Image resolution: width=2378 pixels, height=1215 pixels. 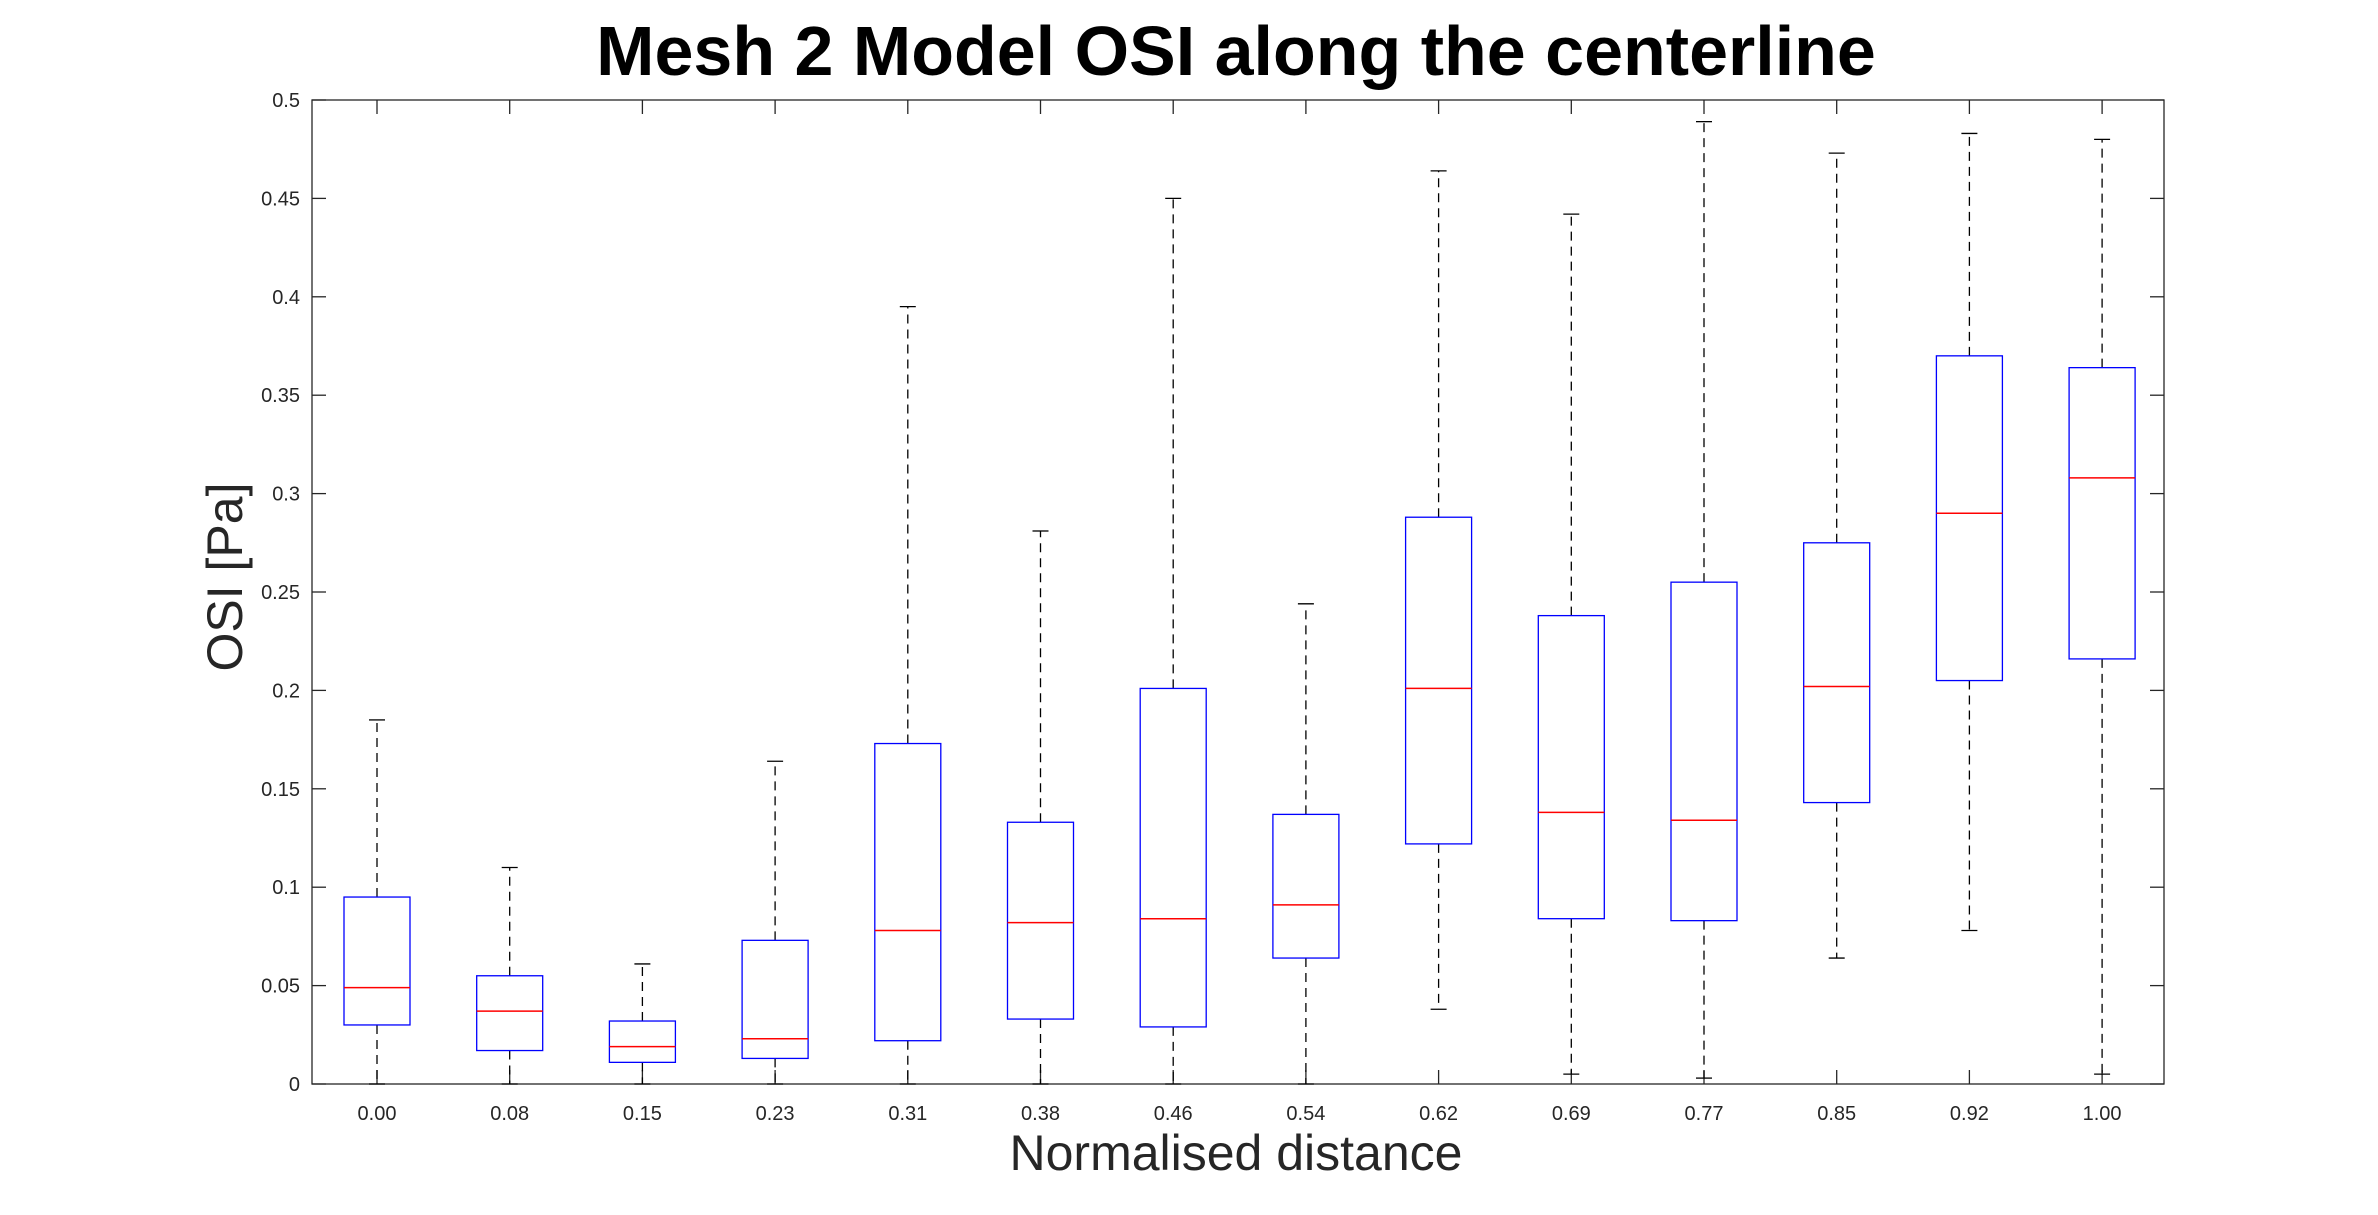 I want to click on y-tick-label: 0, so click(x=294, y=1085).